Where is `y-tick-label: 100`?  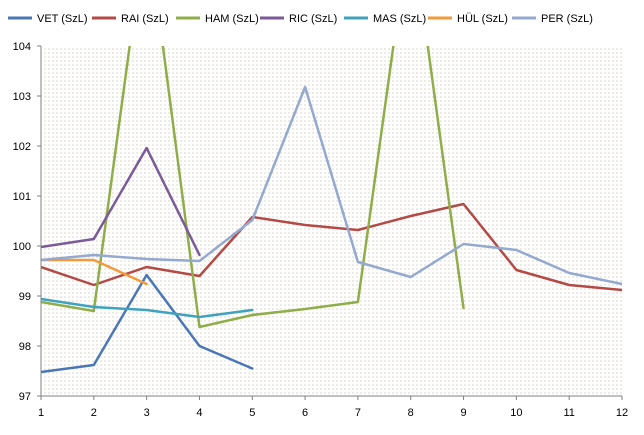
y-tick-label: 100 is located at coordinates (22, 247).